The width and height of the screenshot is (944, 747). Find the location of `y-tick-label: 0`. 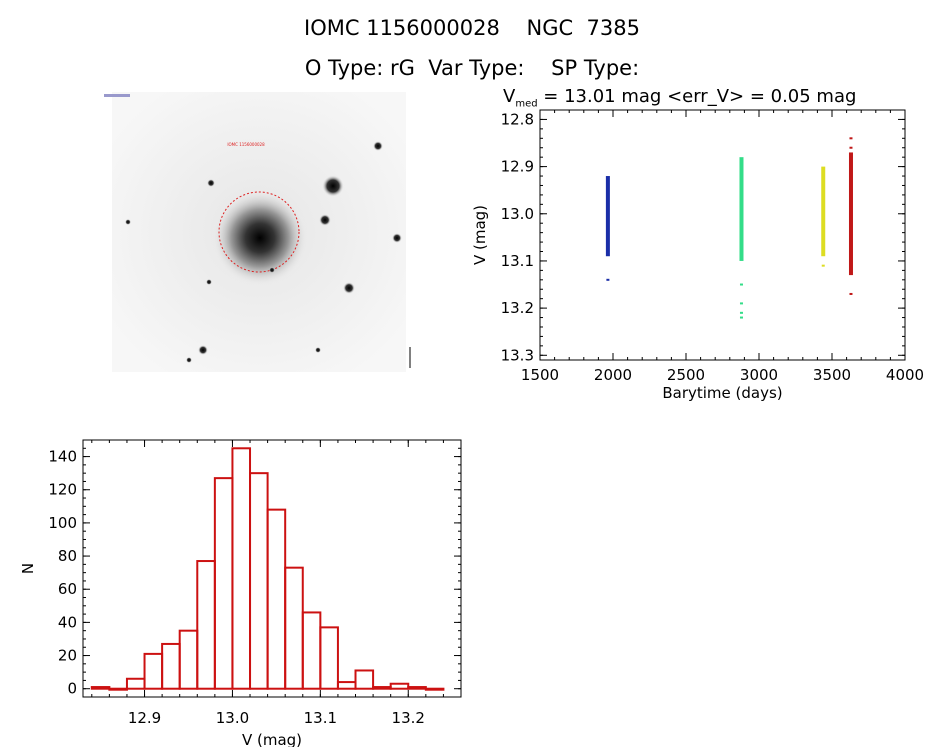

y-tick-label: 0 is located at coordinates (72, 689).